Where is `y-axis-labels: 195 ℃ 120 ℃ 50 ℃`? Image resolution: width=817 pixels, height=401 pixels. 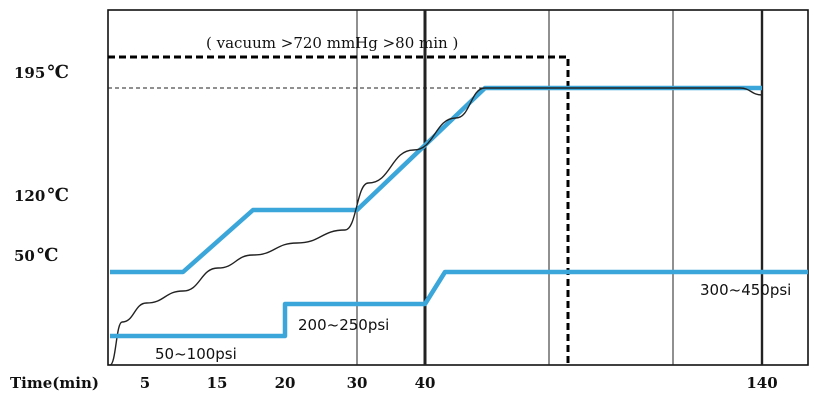
y-axis-labels: 195 ℃ 120 ℃ 50 ℃ is located at coordinates (41, 164).